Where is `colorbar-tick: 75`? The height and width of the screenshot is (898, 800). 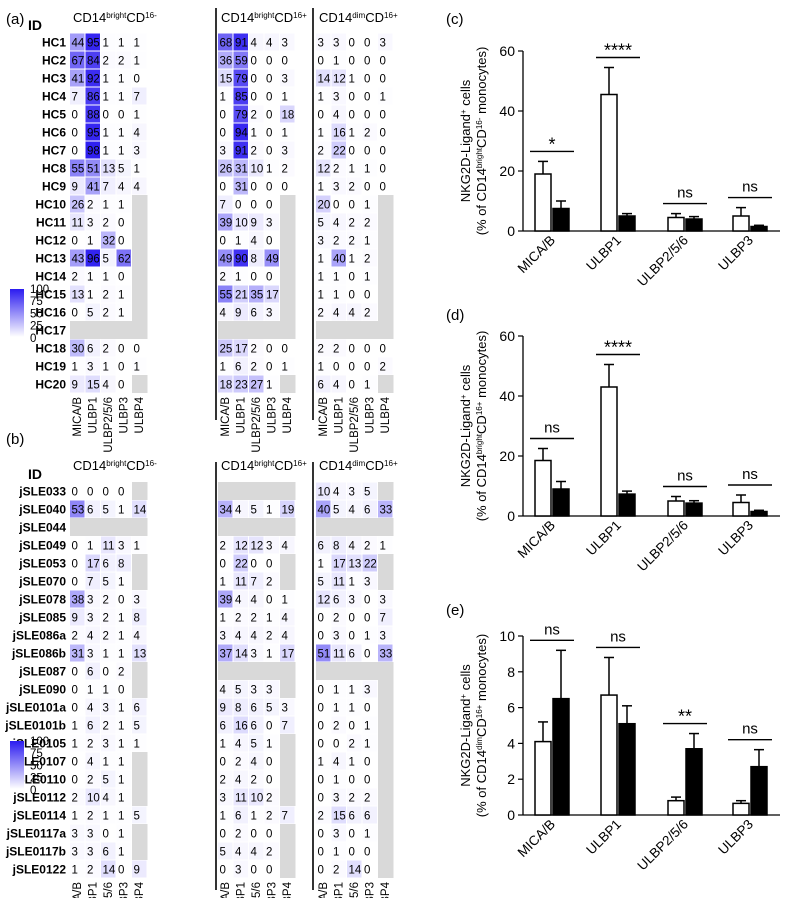 colorbar-tick: 75 is located at coordinates (36, 302).